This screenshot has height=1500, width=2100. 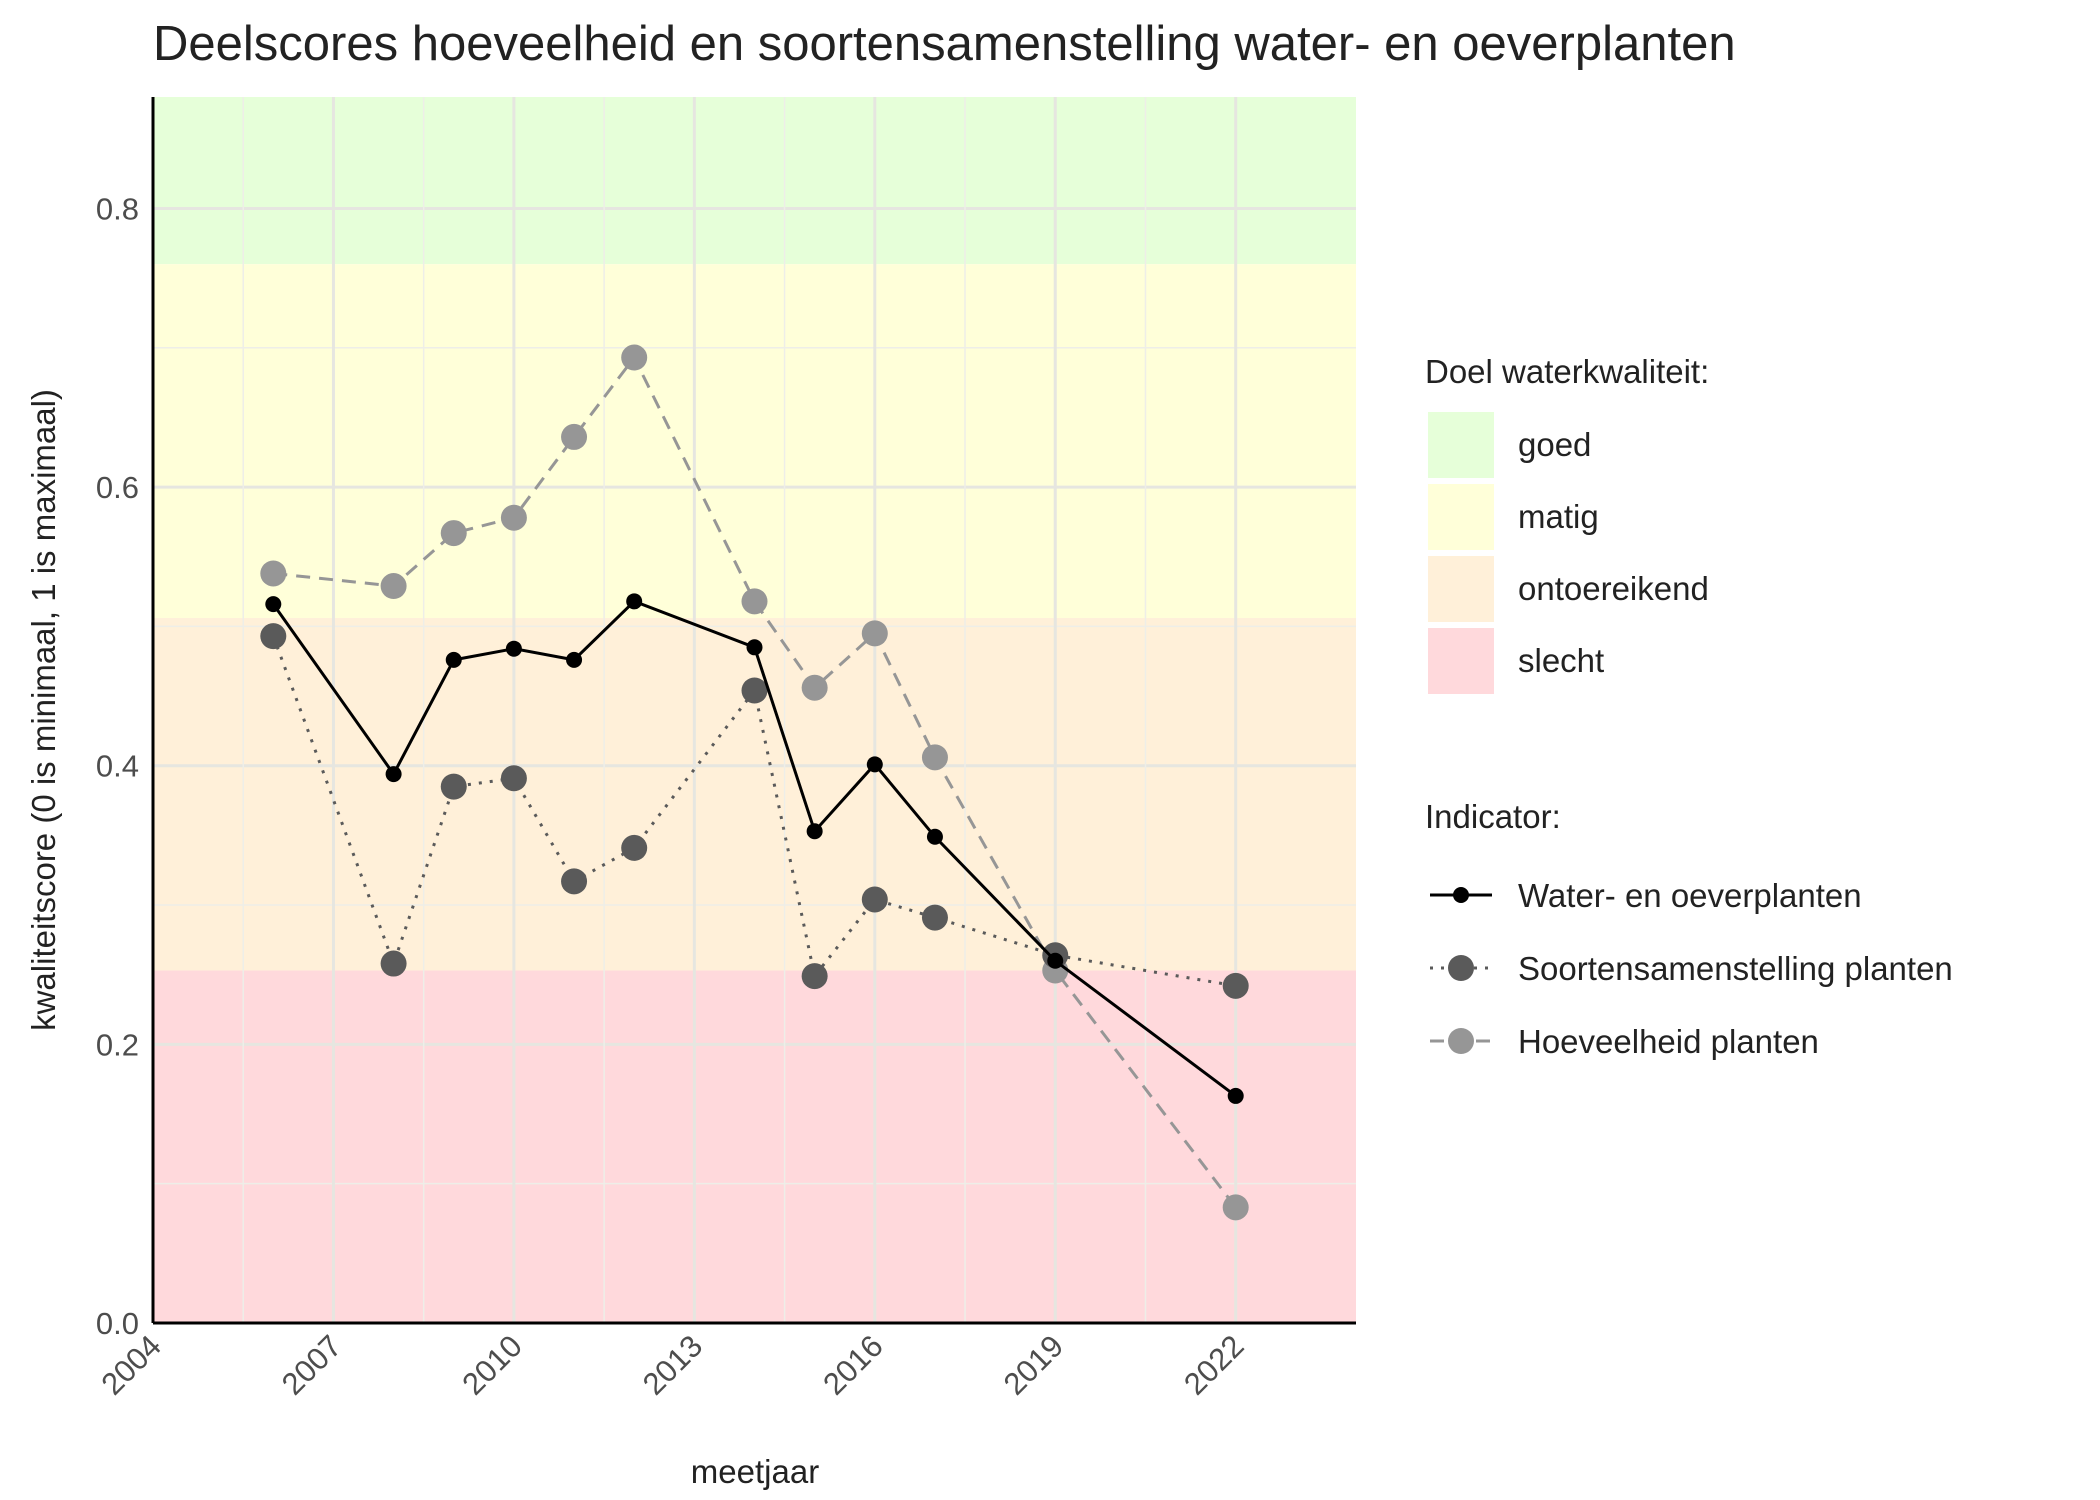 What do you see at coordinates (755, 1471) in the screenshot?
I see `x-axis-label: meetjaar` at bounding box center [755, 1471].